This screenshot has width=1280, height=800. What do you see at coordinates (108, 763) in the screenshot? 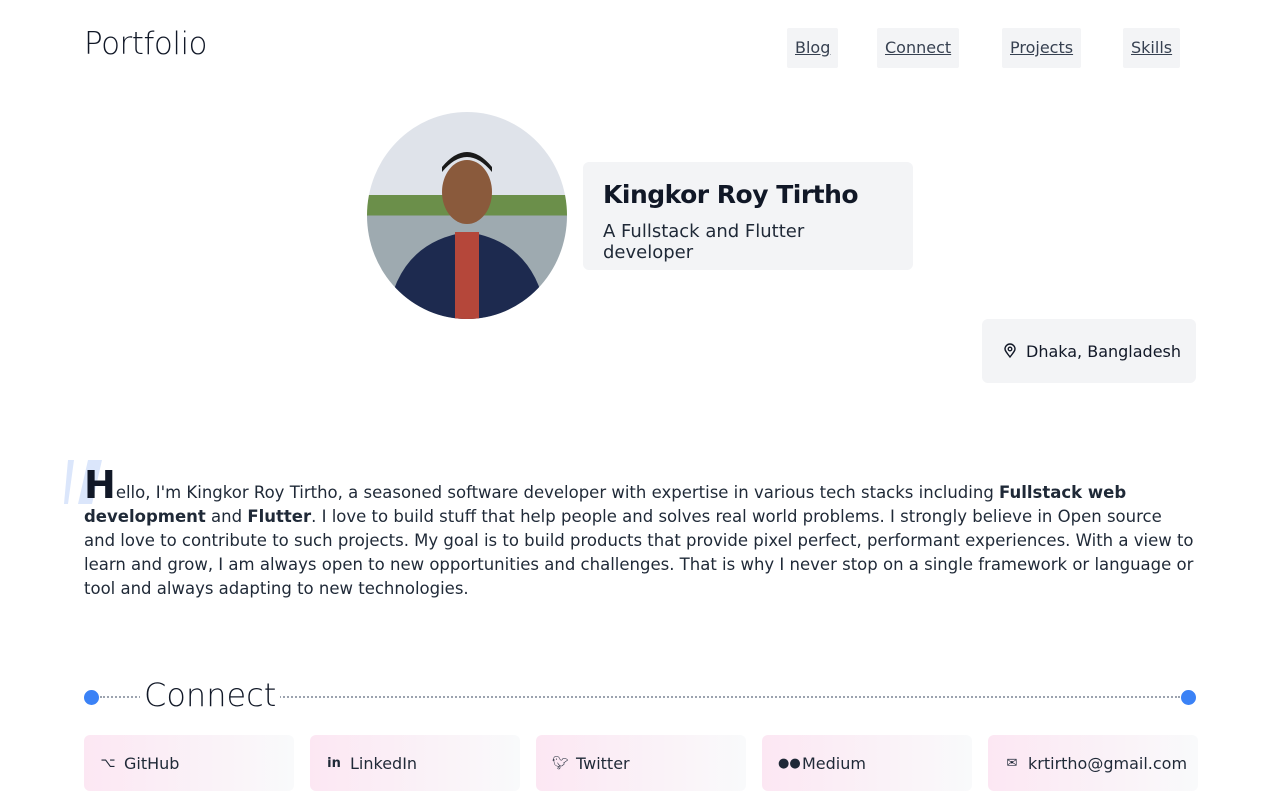
I see `github-icon: ⌥` at bounding box center [108, 763].